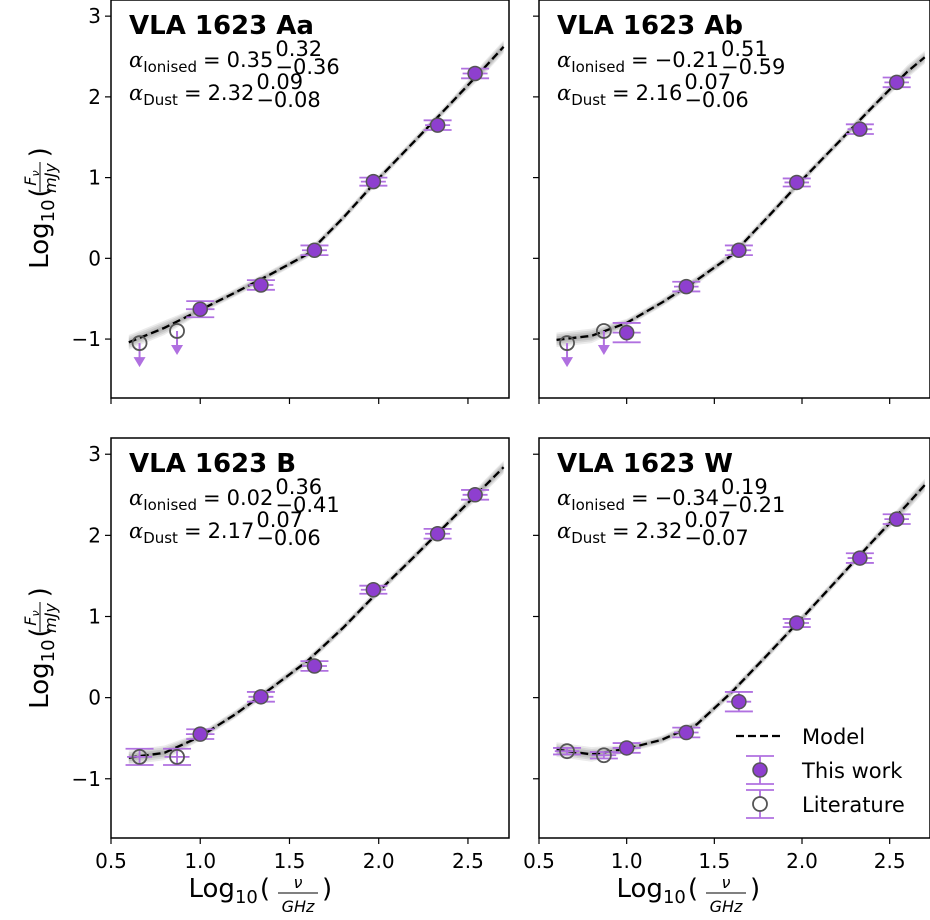  I want to click on xlabel-sub: 10, so click(246, 897).